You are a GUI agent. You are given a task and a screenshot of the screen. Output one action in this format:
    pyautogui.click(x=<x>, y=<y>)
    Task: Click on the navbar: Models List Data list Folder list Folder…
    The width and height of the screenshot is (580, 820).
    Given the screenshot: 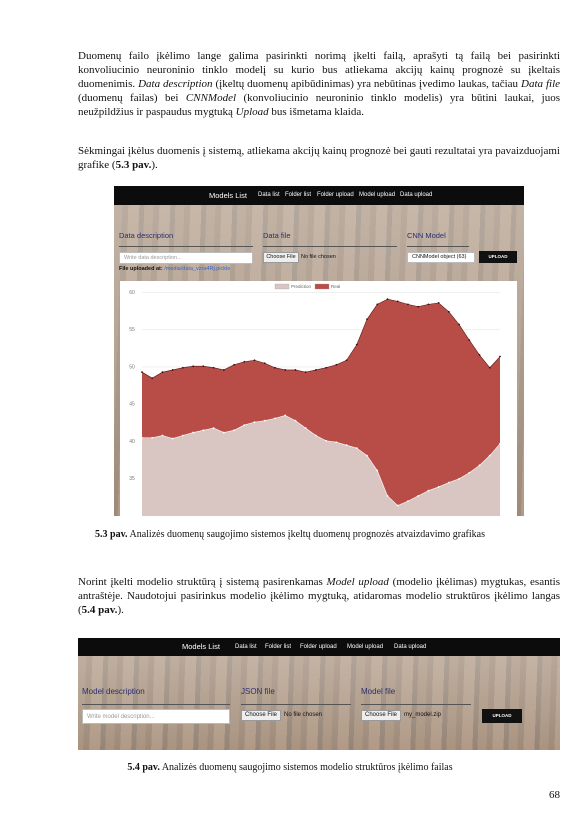 What is the action you would take?
    pyautogui.click(x=319, y=647)
    